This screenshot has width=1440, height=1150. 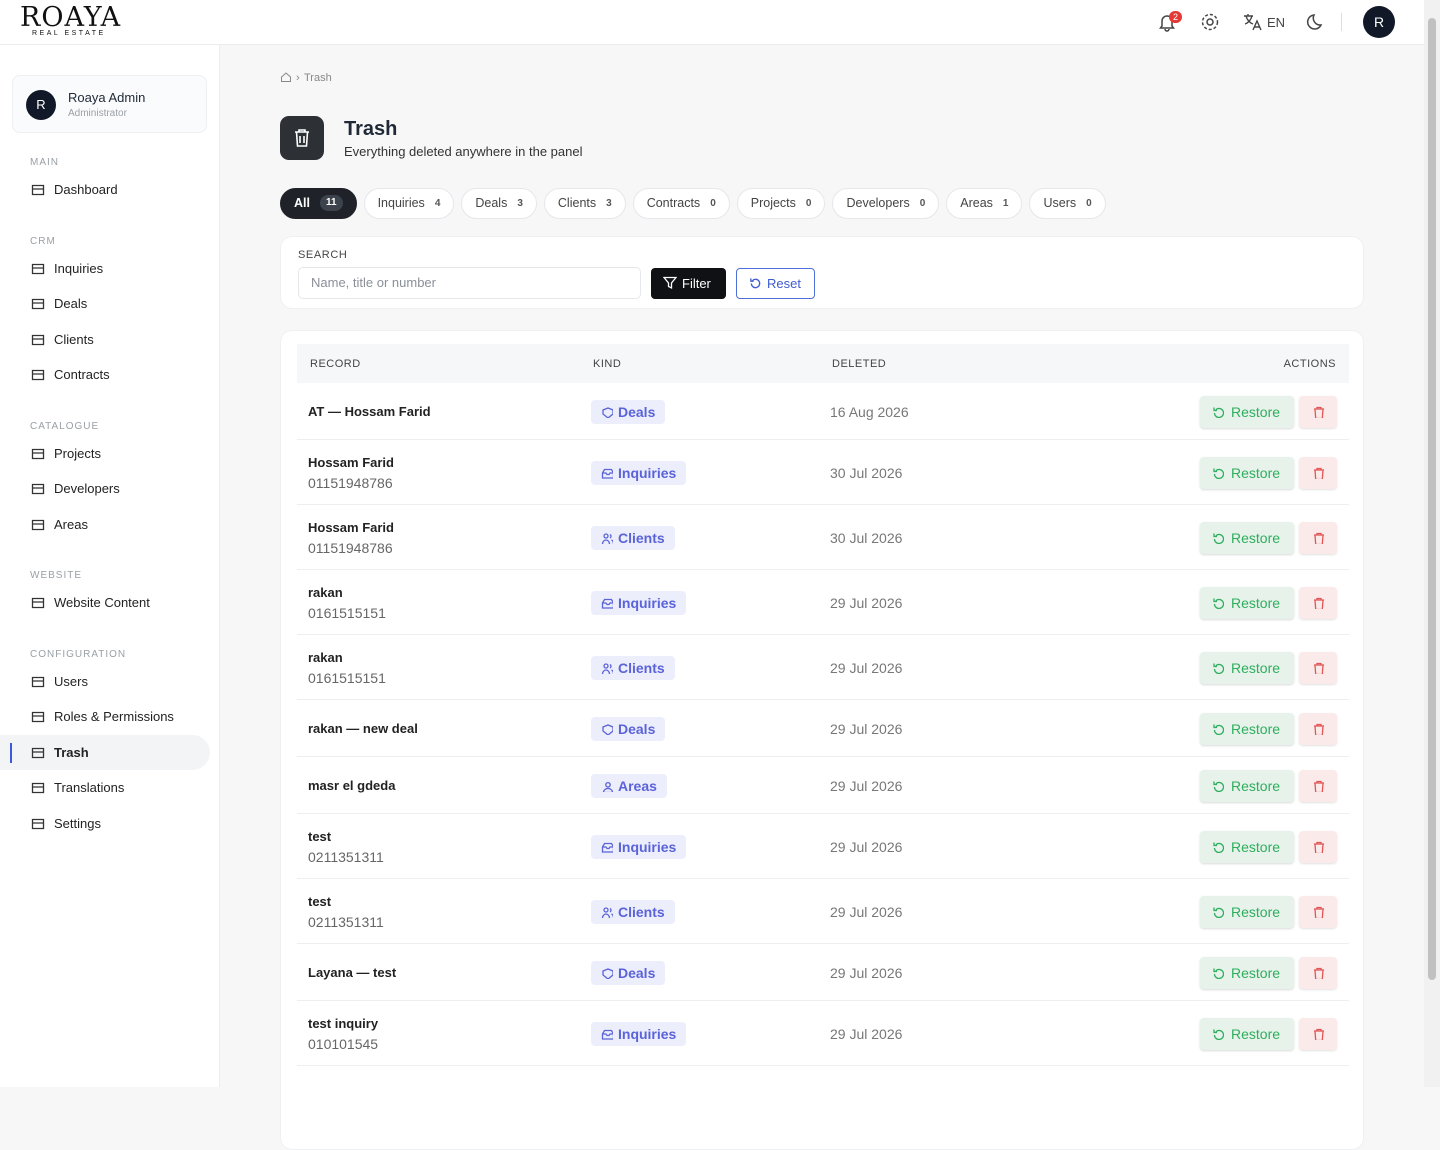 I want to click on logo: ROAYA, so click(x=71, y=17).